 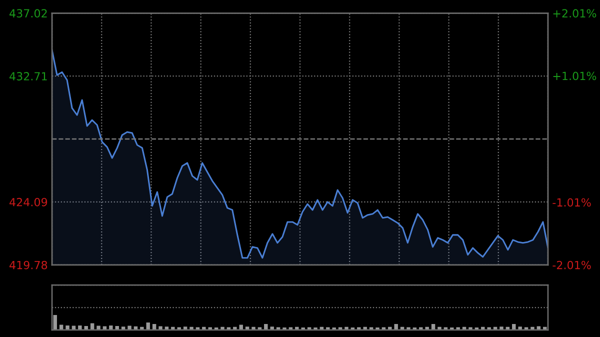 What do you see at coordinates (29, 265) in the screenshot?
I see `y-tick-label: 419.78` at bounding box center [29, 265].